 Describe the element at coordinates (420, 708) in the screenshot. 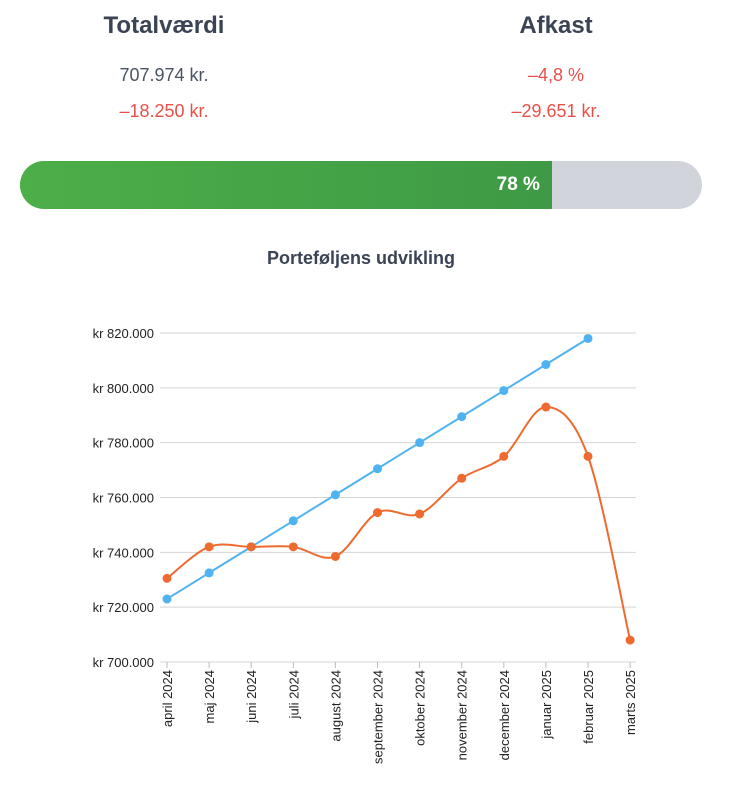

I see `x-tick-label: oktober 2024` at that location.